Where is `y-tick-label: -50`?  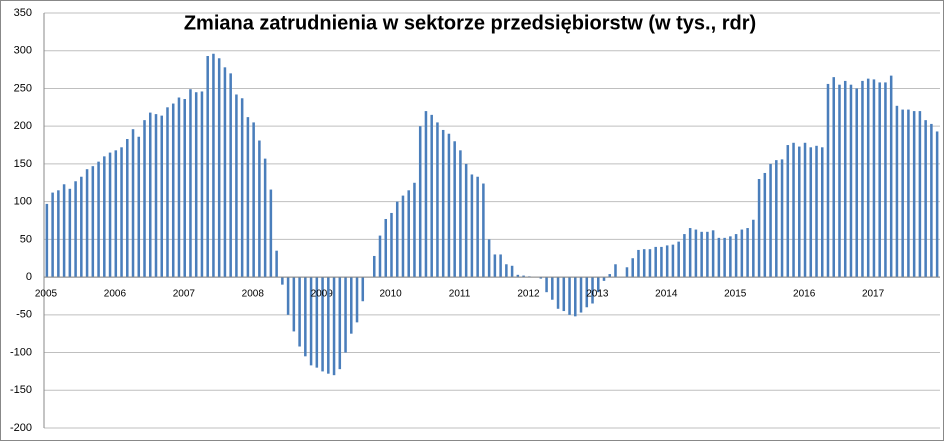
y-tick-label: -50 is located at coordinates (24, 315).